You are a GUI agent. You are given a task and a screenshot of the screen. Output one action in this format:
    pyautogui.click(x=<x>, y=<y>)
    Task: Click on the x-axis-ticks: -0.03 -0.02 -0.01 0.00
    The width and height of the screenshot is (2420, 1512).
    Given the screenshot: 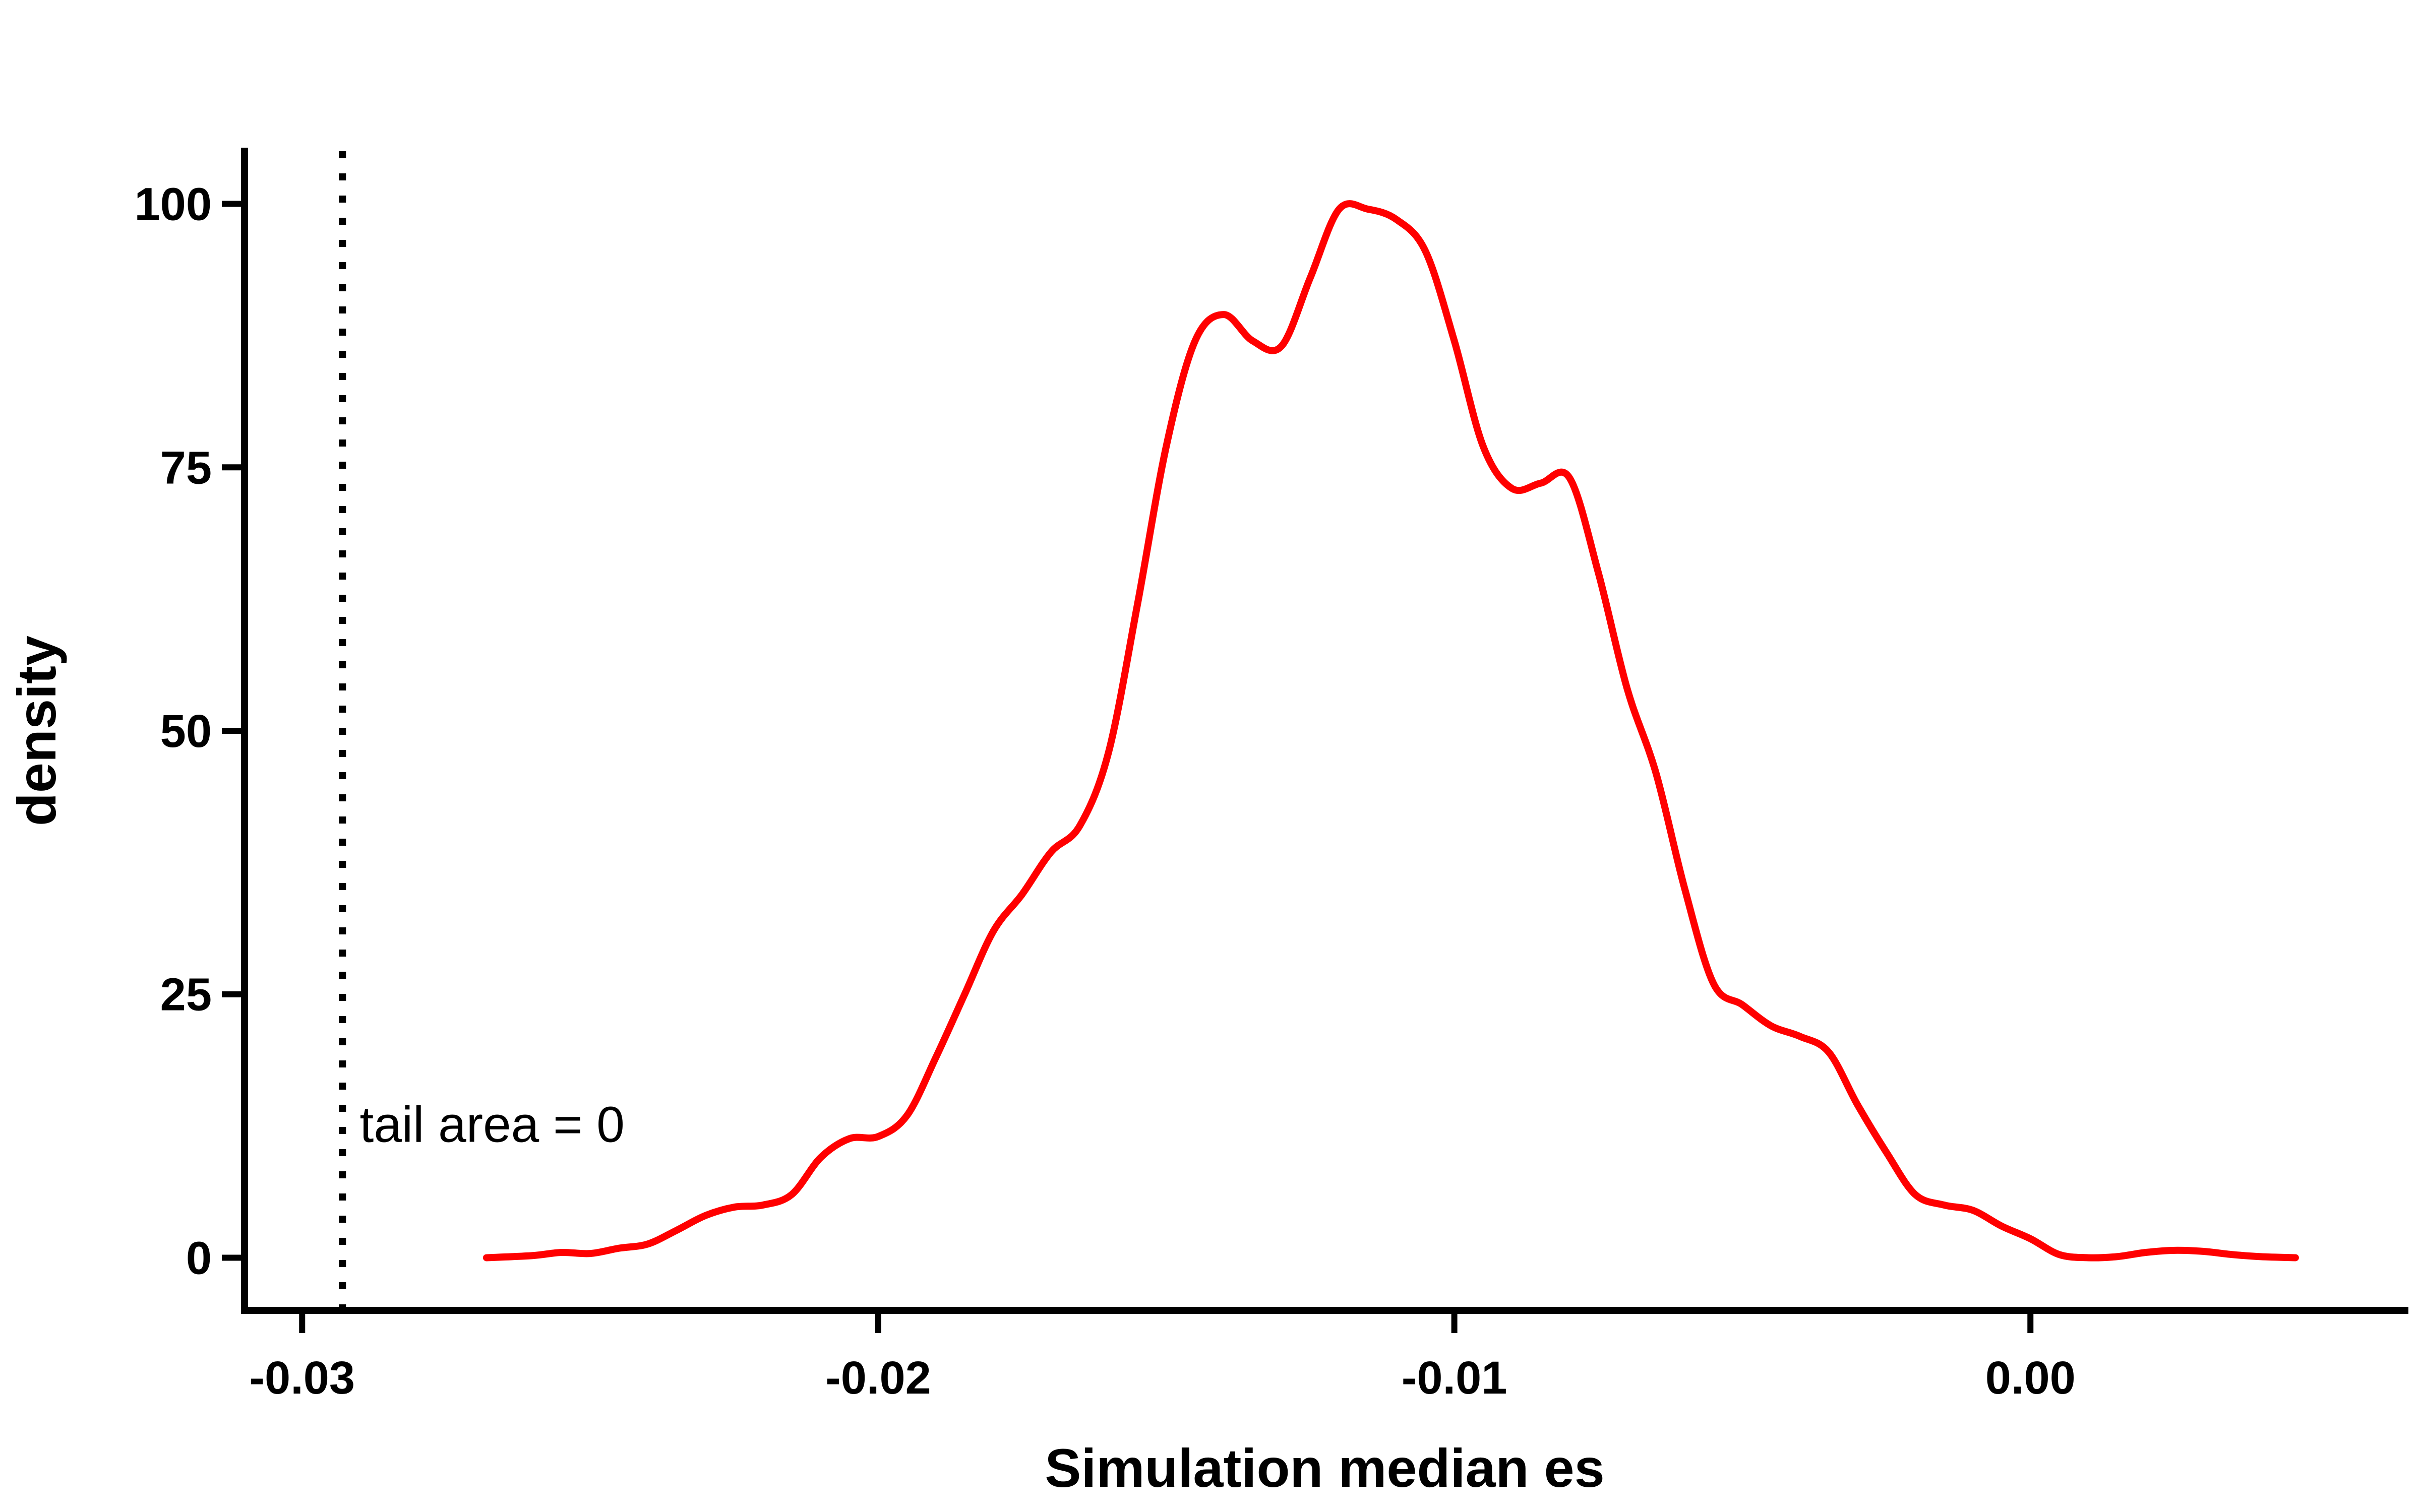 What is the action you would take?
    pyautogui.click(x=1162, y=1357)
    